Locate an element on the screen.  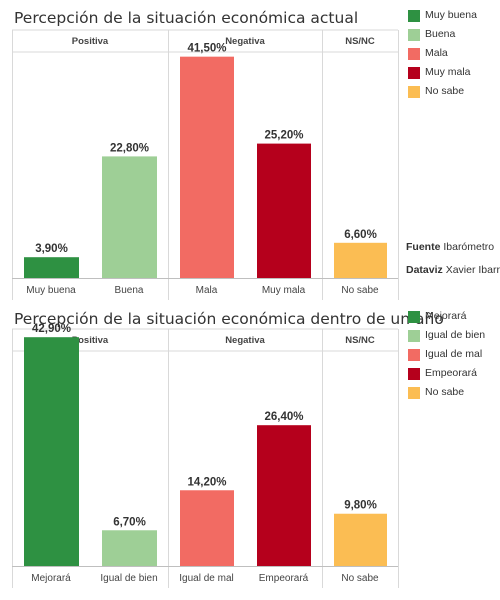
data-label-igual-de-mal: 14,20% is located at coordinates (206, 482).